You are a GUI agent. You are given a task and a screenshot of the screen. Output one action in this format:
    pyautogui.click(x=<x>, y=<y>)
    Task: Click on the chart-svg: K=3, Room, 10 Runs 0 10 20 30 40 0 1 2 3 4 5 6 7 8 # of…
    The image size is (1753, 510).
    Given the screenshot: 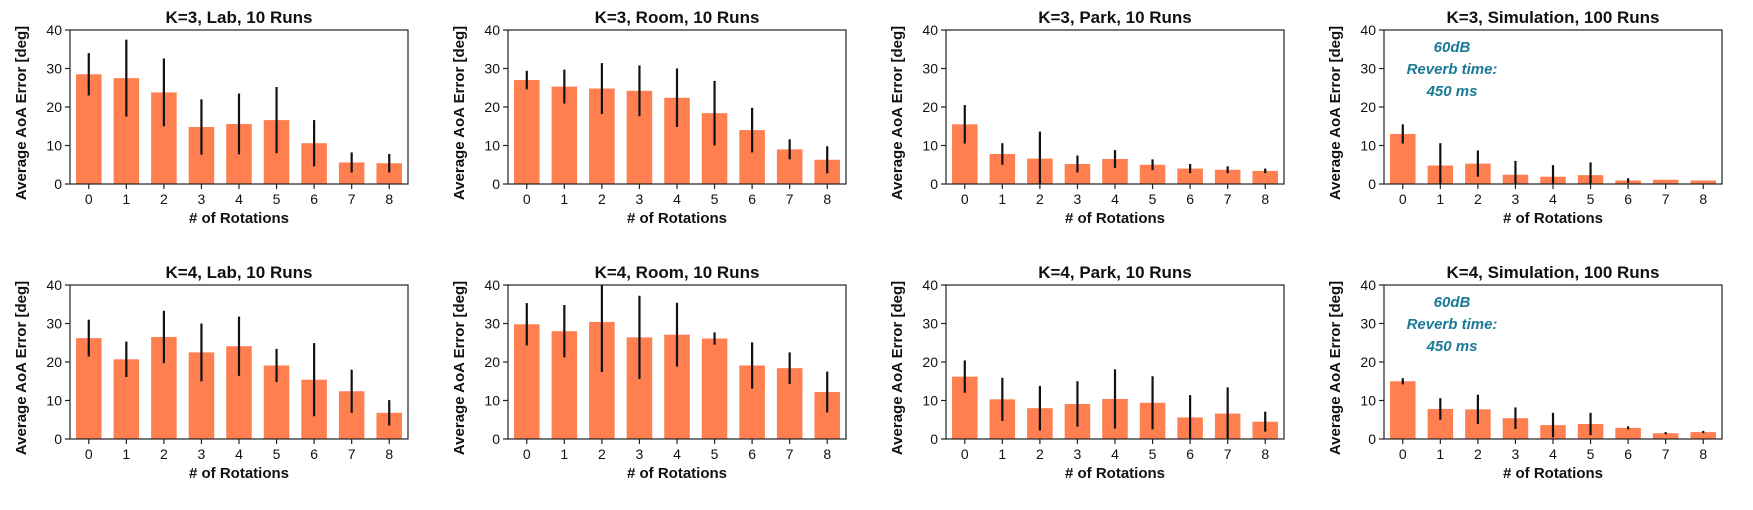 What is the action you would take?
    pyautogui.click(x=649, y=117)
    